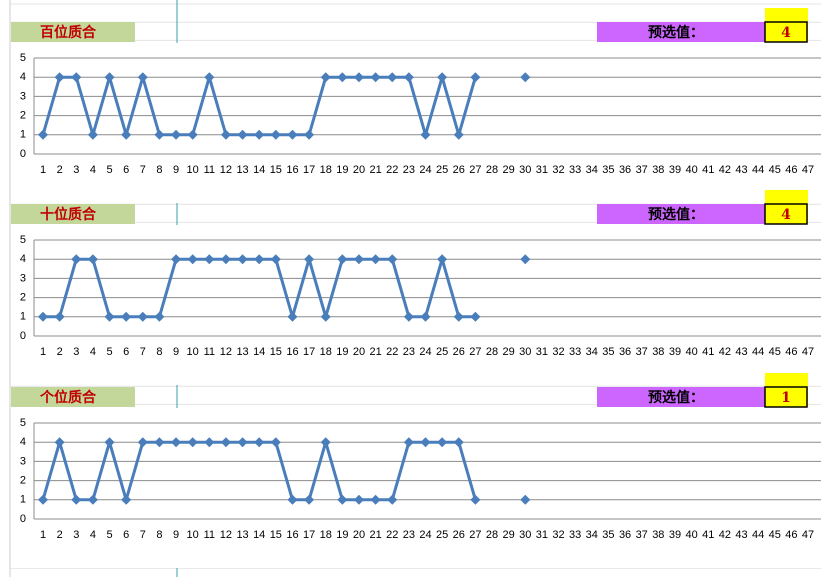 The height and width of the screenshot is (577, 821). Describe the element at coordinates (60, 352) in the screenshot. I see `x-tick-label: 2` at that location.